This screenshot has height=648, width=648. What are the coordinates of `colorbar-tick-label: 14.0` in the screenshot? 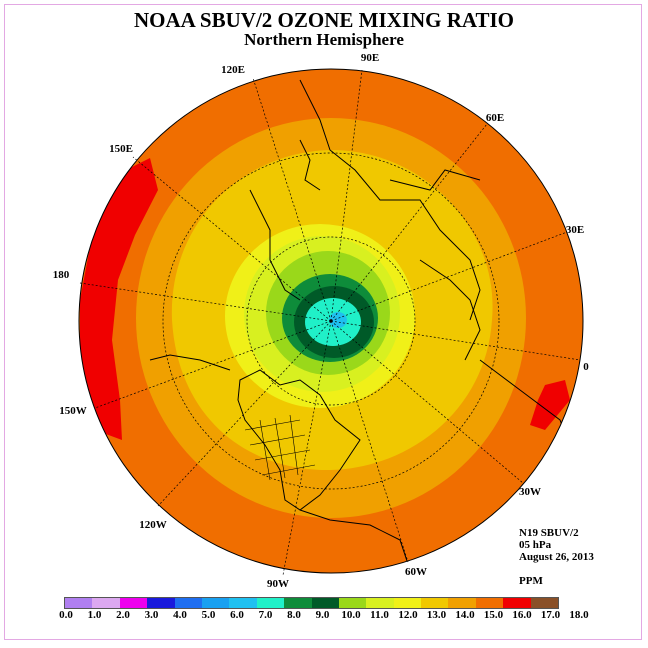 It's located at (465, 615).